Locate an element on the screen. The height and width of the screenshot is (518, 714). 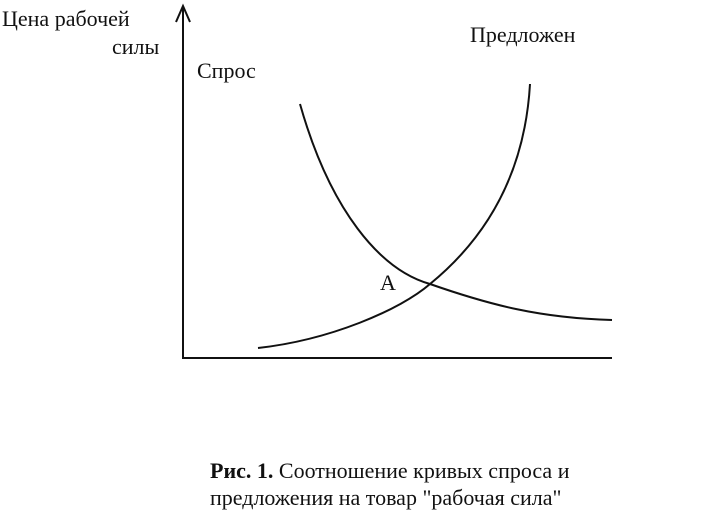
axis-arrow is located at coordinates (183, 13).